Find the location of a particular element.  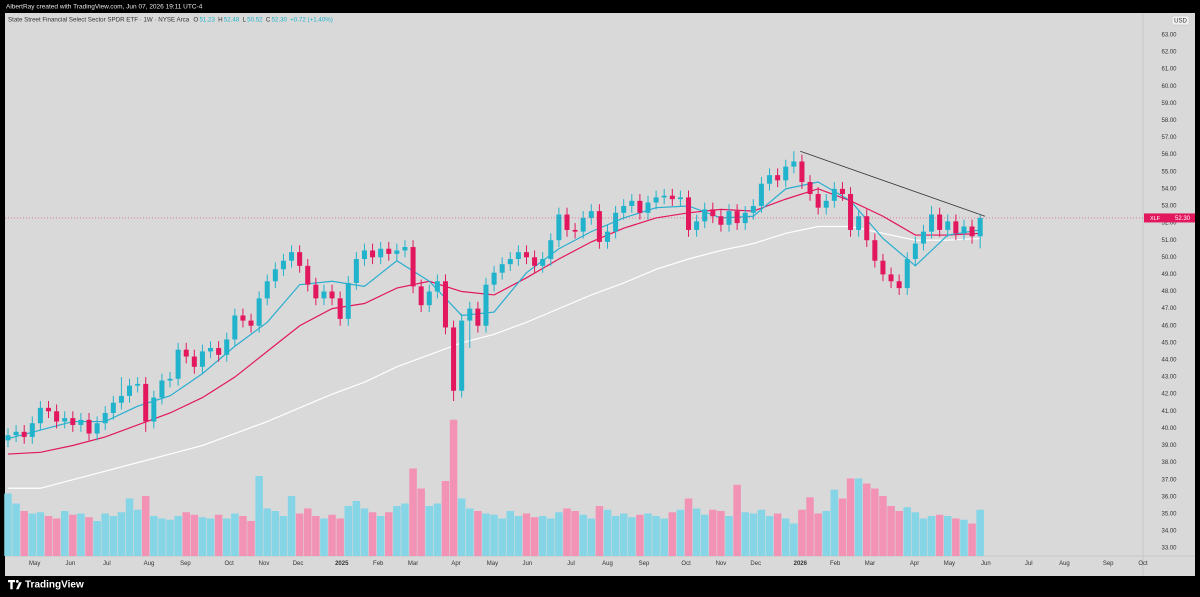

legend-change: +0.72 (+1.40%) is located at coordinates (311, 20).